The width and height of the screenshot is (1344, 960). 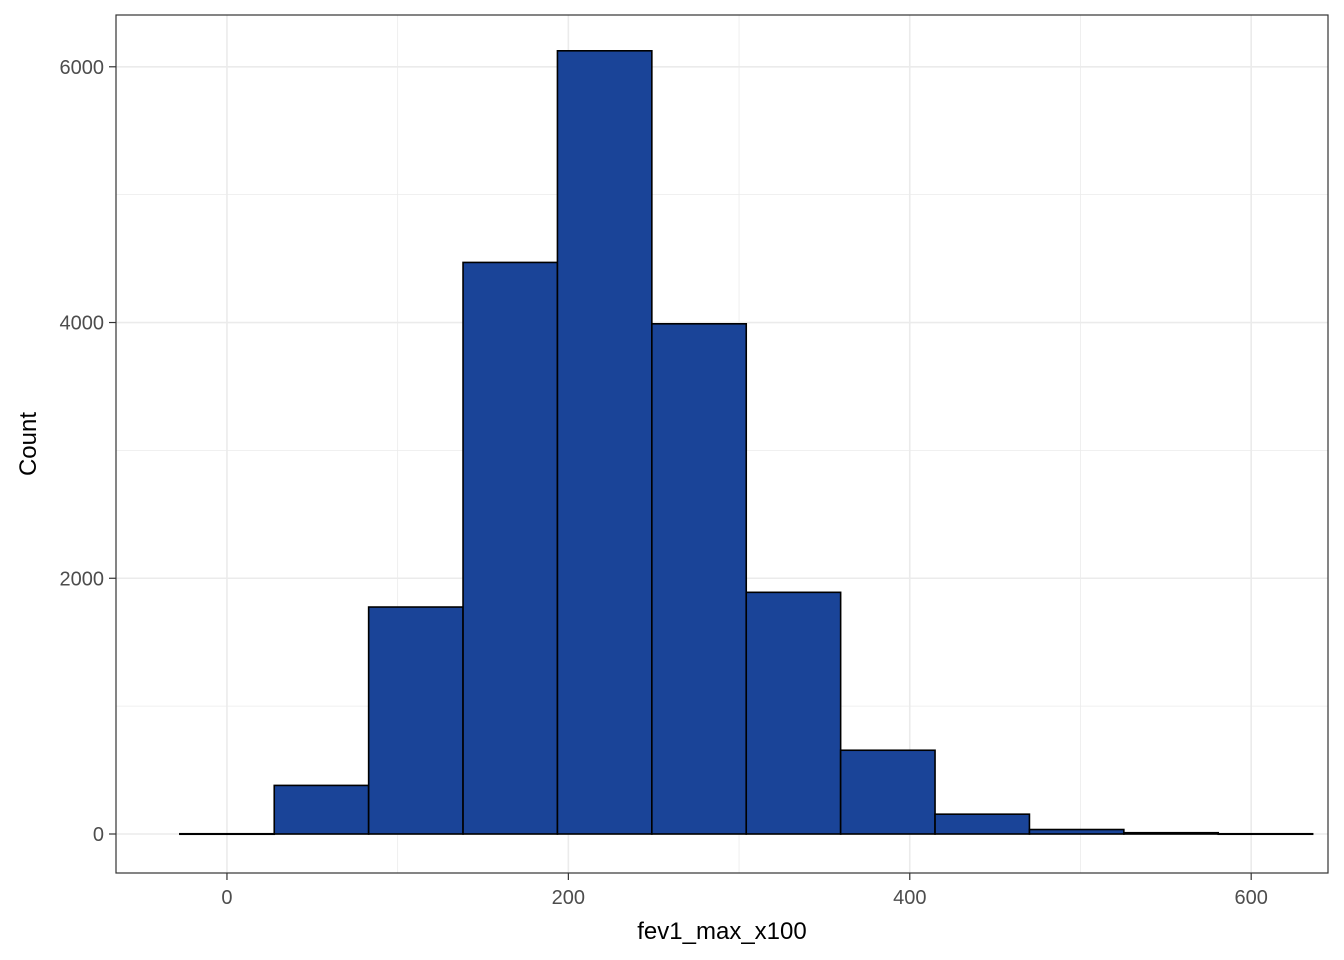 What do you see at coordinates (88, 451) in the screenshot?
I see `y-axis-ticks: 0 2000 4000 6000` at bounding box center [88, 451].